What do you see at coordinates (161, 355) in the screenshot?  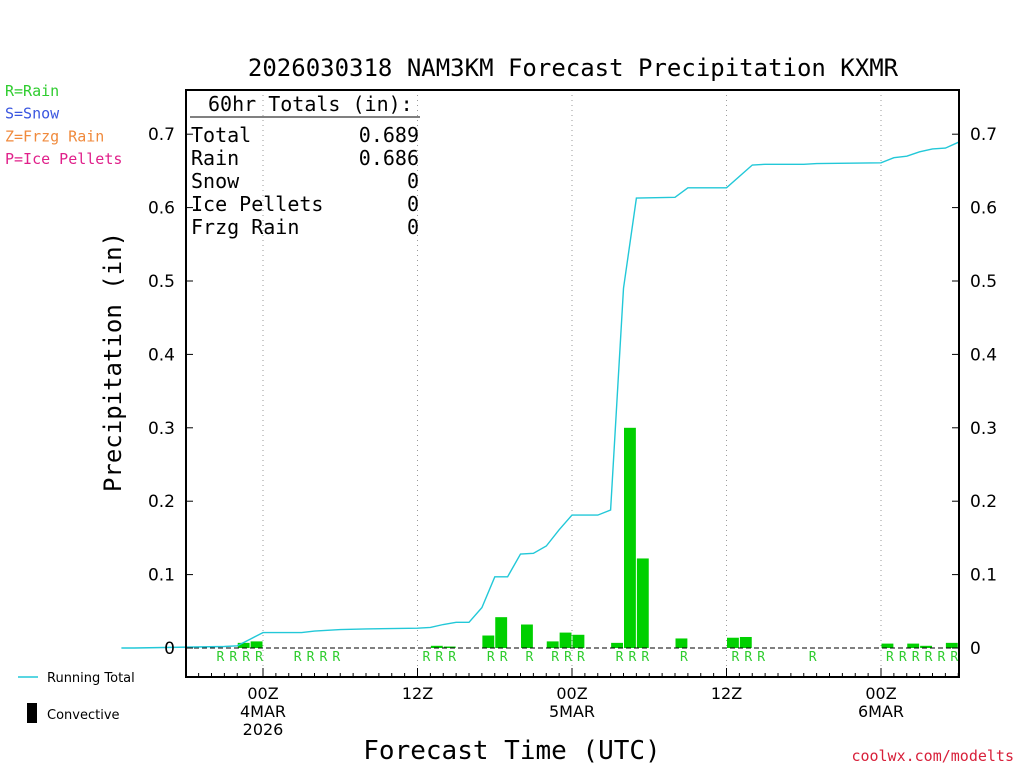 I see `y-tick-label-left: 0.4` at bounding box center [161, 355].